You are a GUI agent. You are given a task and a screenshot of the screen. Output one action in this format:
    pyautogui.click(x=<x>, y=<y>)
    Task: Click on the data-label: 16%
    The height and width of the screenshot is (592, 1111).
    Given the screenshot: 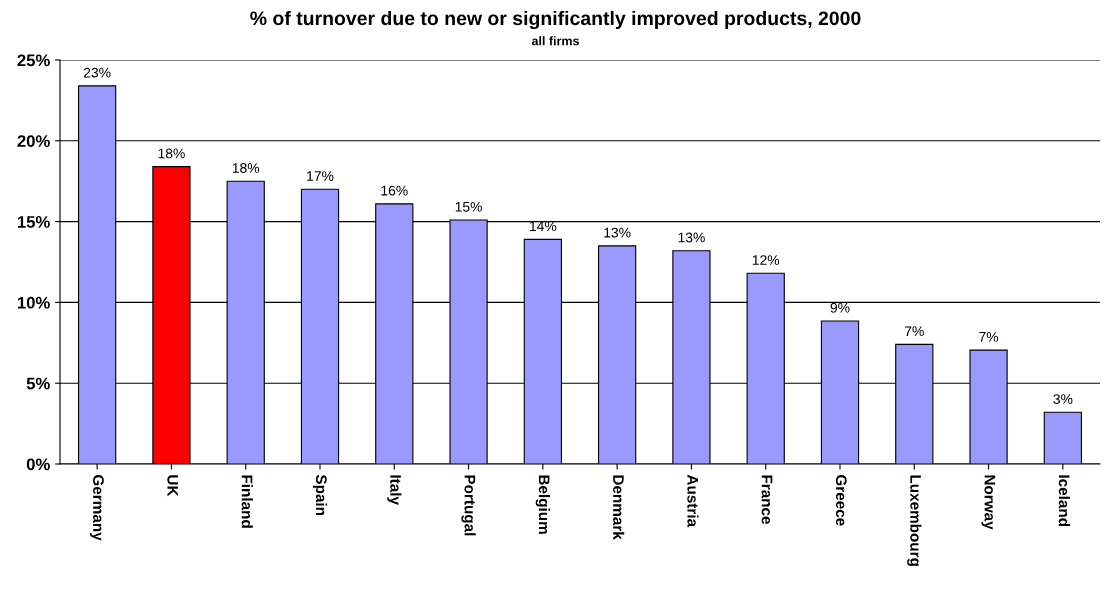 What is the action you would take?
    pyautogui.click(x=394, y=190)
    